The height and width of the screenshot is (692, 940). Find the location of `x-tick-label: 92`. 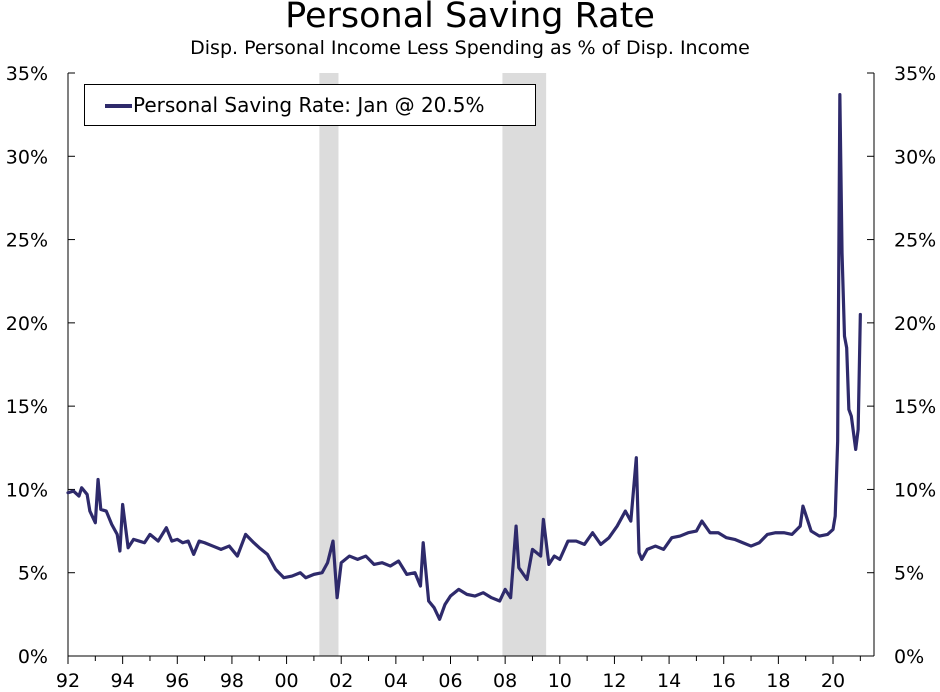

x-tick-label: 92 is located at coordinates (68, 681).